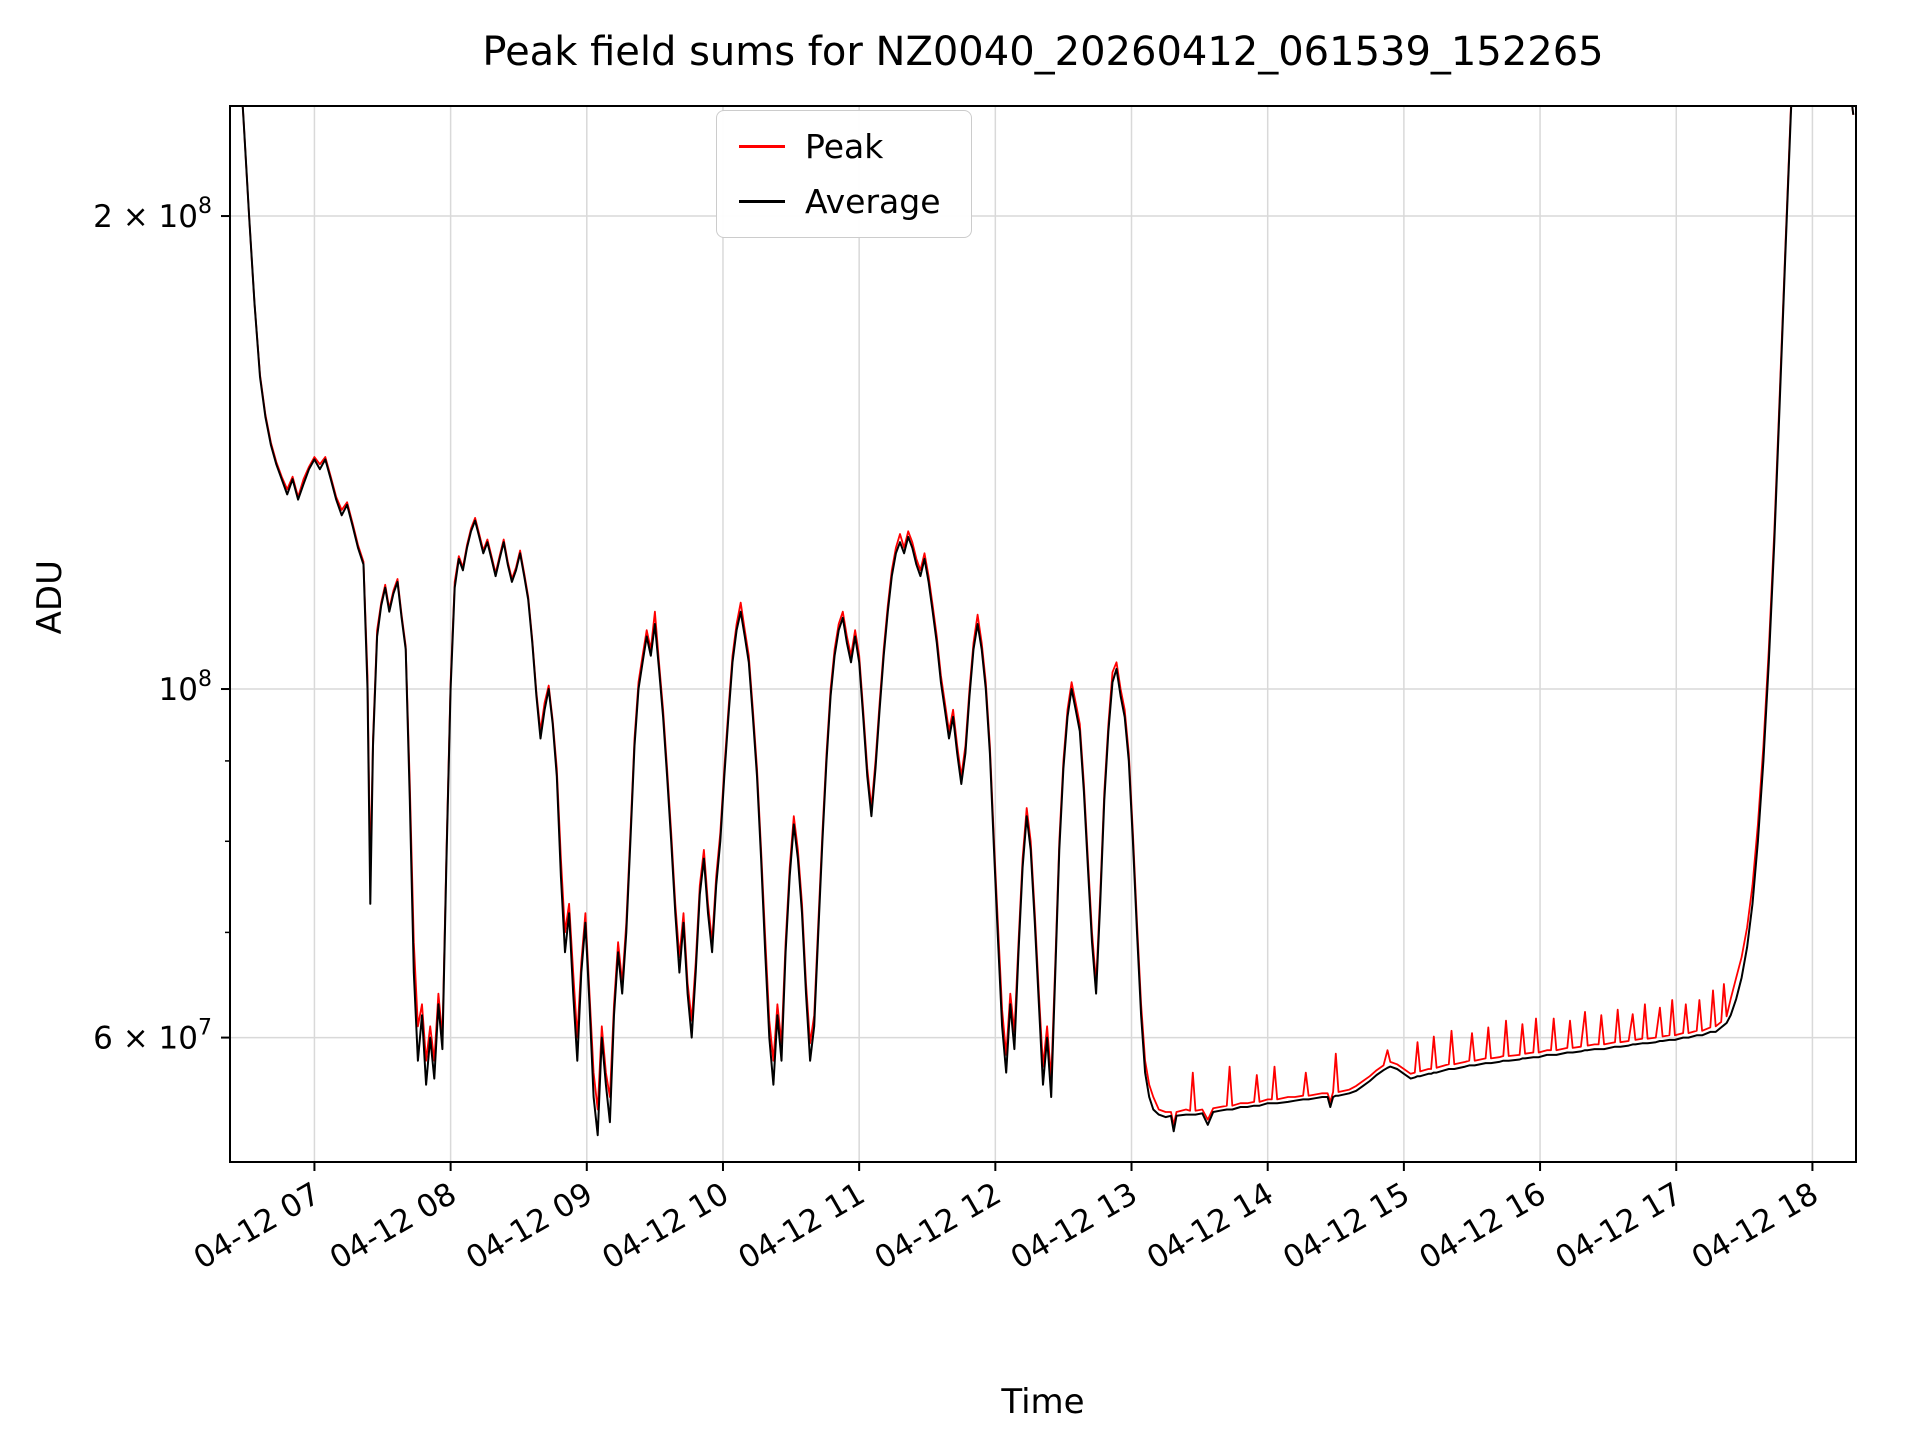 The width and height of the screenshot is (1920, 1440). Describe the element at coordinates (529, 1226) in the screenshot. I see `x-tick-label: 04-12 09` at that location.